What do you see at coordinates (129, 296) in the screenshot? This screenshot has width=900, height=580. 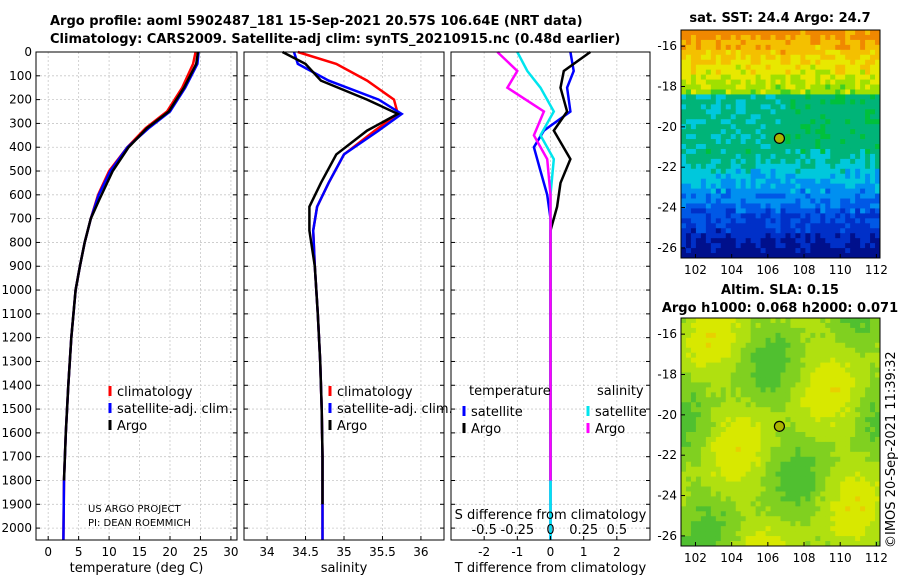 I see `series-line-climatology` at bounding box center [129, 296].